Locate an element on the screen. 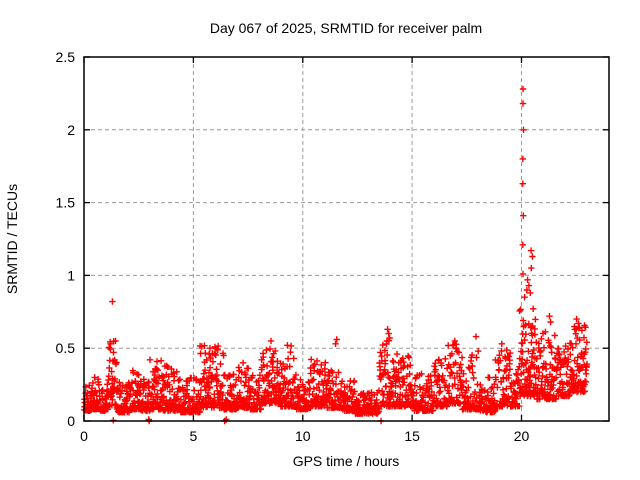  y-tick-label: 2 is located at coordinates (71, 130).